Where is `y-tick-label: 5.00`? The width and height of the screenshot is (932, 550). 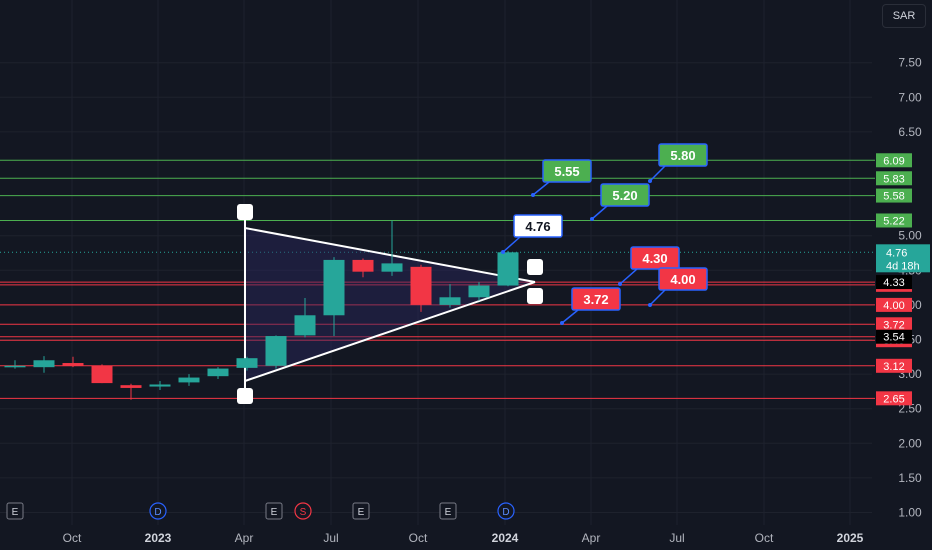
y-tick-label: 5.00 is located at coordinates (910, 236).